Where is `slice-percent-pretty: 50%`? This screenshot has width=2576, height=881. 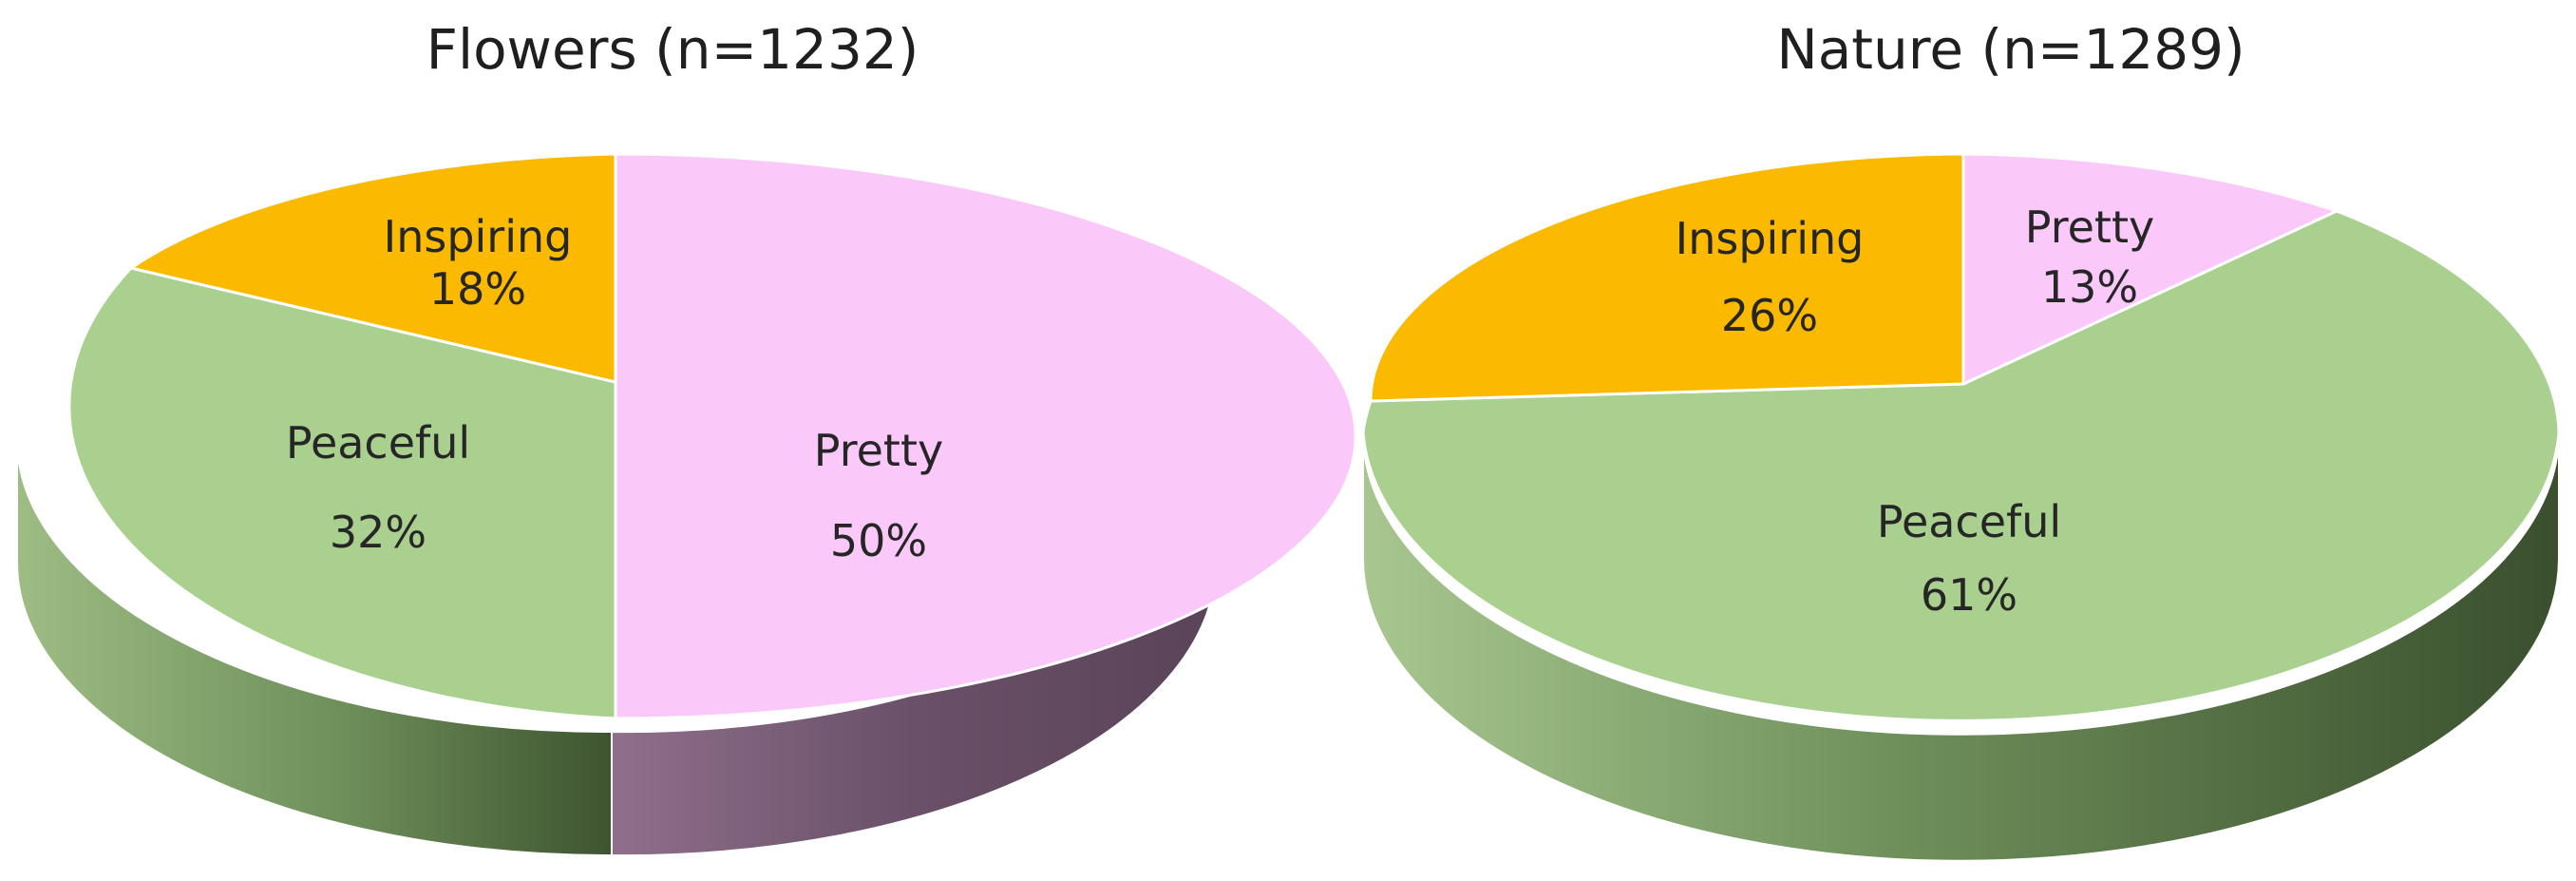
slice-percent-pretty: 50% is located at coordinates (878, 540).